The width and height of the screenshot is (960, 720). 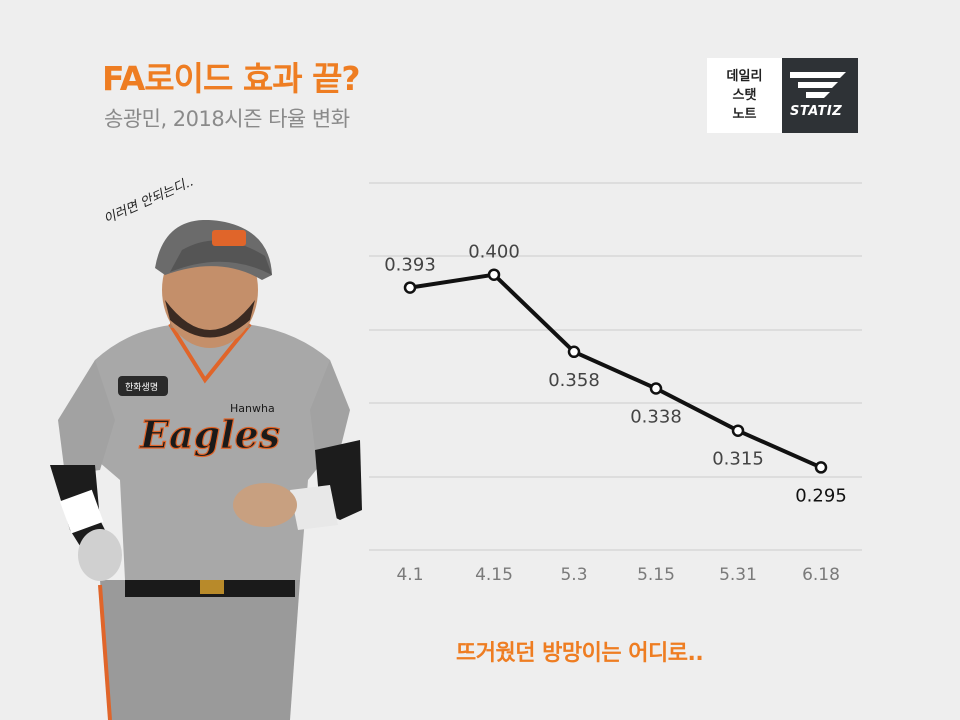 I want to click on x-tick-label: 4.15, so click(x=494, y=575).